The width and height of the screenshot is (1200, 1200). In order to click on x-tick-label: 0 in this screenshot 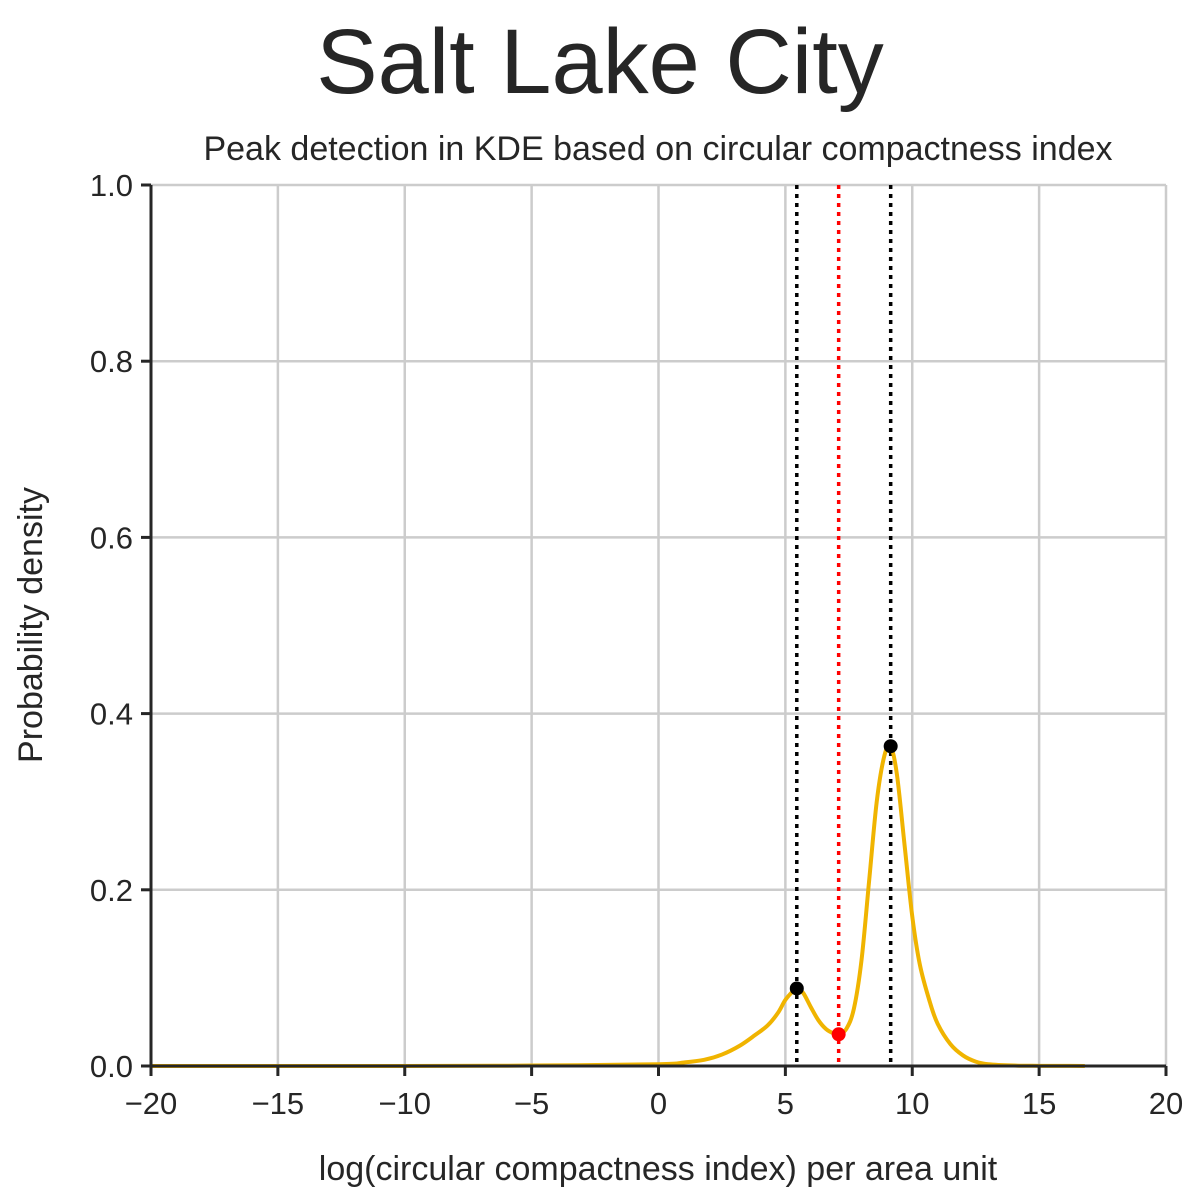, I will do `click(658, 1103)`.